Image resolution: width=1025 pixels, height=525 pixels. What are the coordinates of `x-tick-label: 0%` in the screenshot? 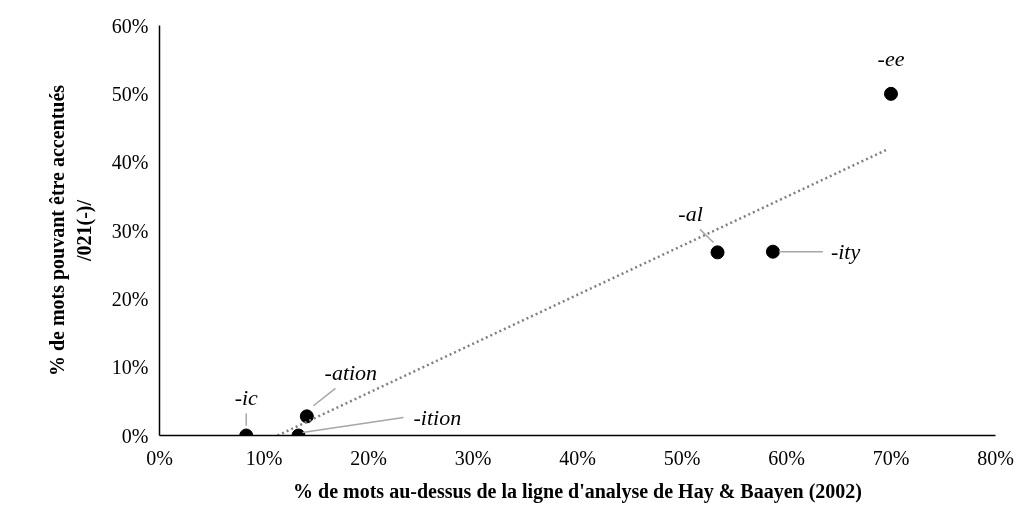 It's located at (159, 457).